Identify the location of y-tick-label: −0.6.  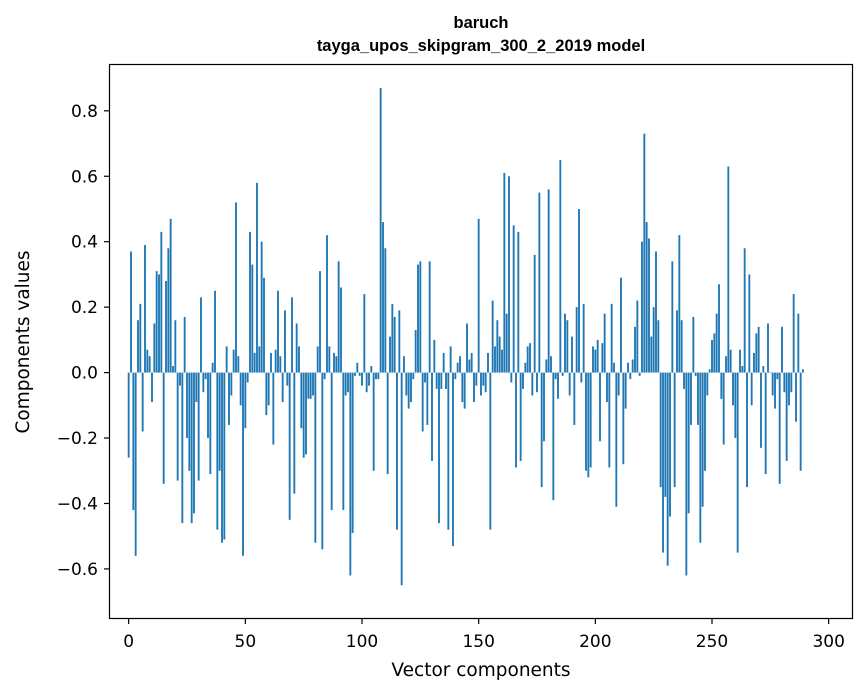
(77, 570).